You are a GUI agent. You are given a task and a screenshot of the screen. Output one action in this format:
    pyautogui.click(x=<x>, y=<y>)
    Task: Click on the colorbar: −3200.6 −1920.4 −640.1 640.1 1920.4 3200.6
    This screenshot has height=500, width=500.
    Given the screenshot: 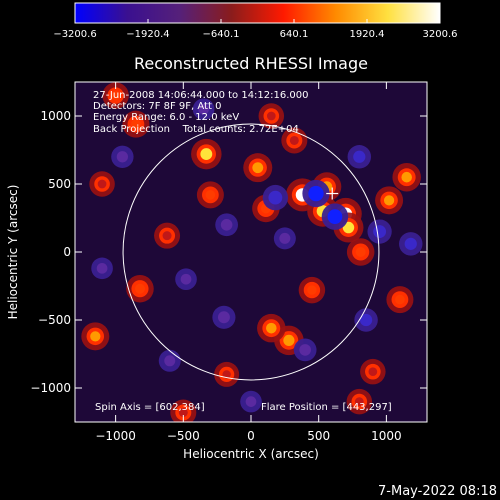 What is the action you would take?
    pyautogui.click(x=255, y=21)
    